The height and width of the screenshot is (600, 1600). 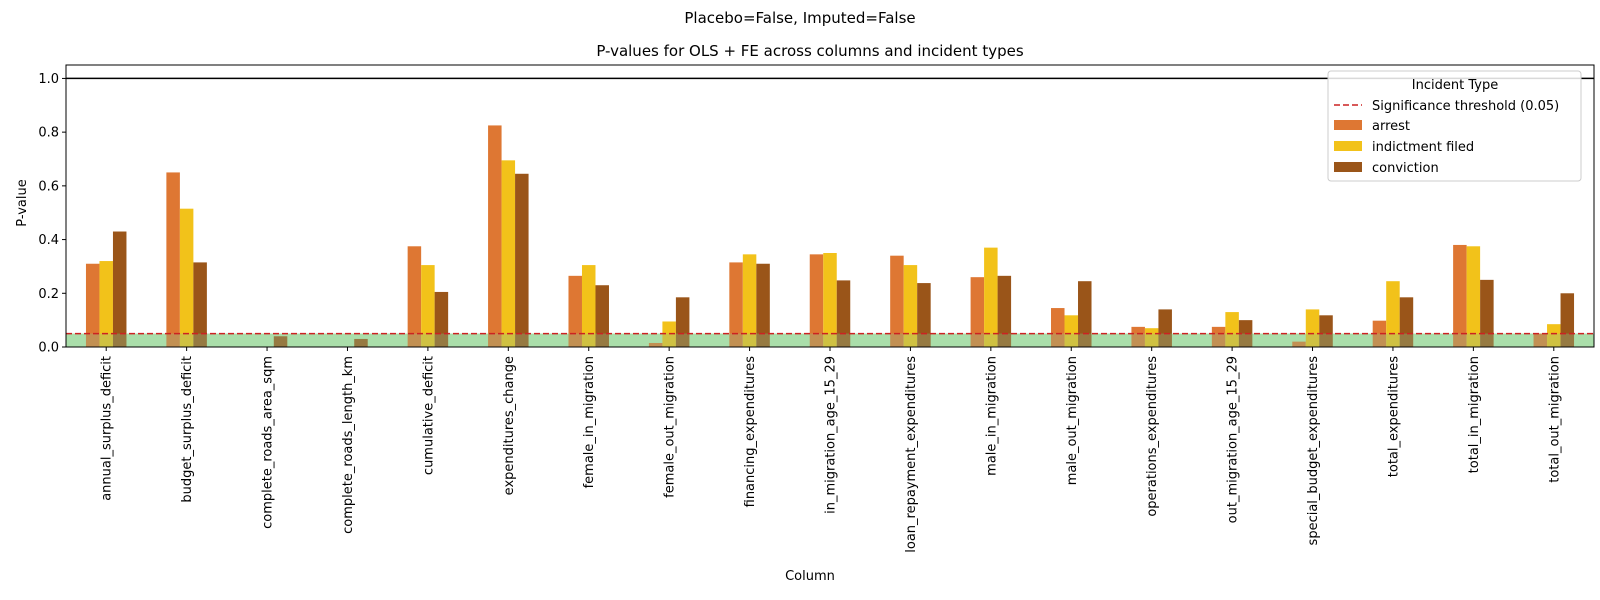 I want to click on x-tick-label: male_out_migration, so click(x=1072, y=420).